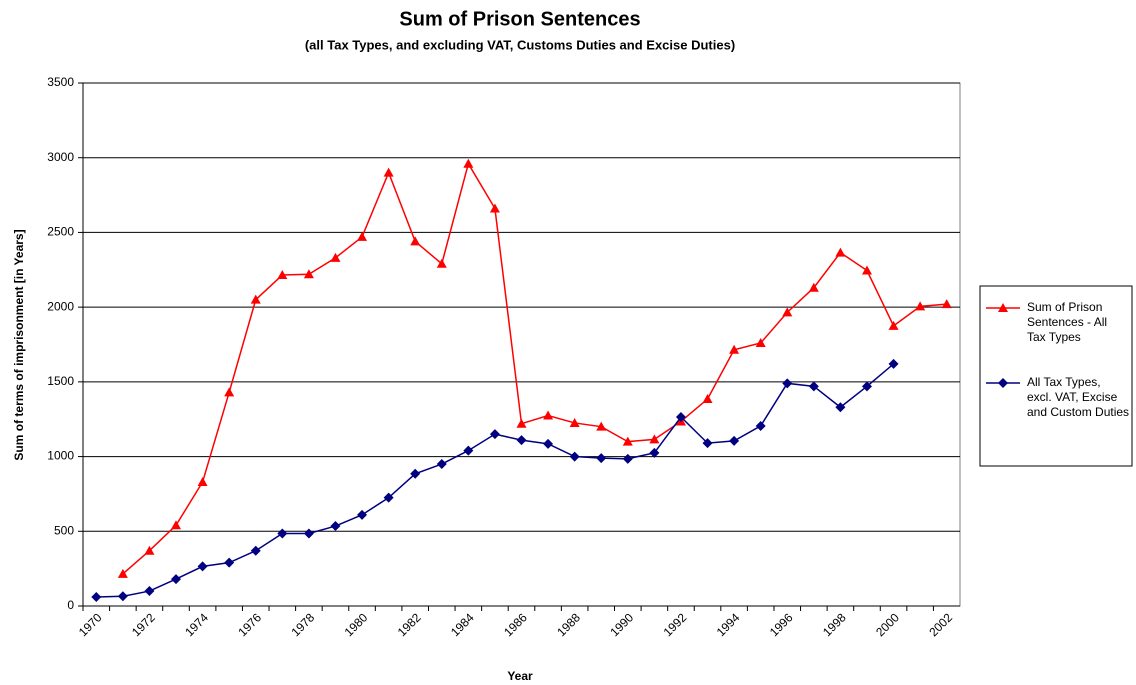  I want to click on y-tick-label: 3000, so click(60, 157).